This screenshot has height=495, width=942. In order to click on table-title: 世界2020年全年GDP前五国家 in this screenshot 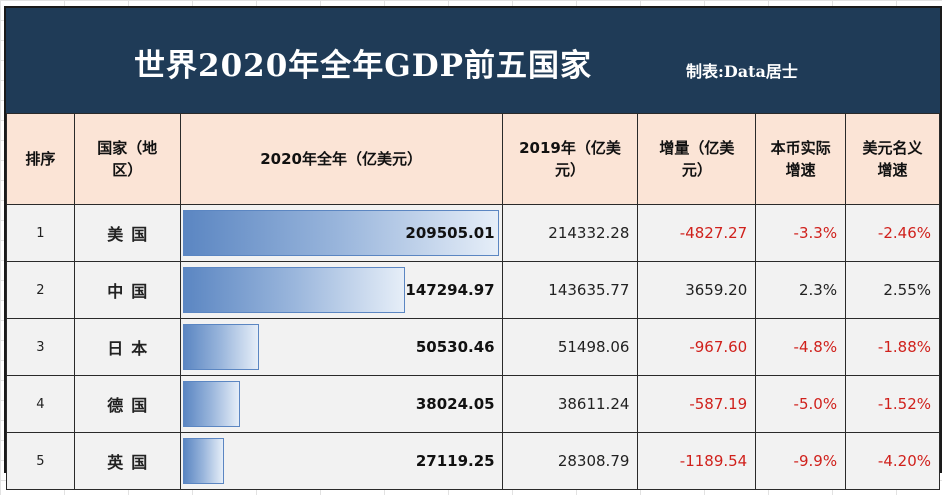, I will do `click(363, 66)`.